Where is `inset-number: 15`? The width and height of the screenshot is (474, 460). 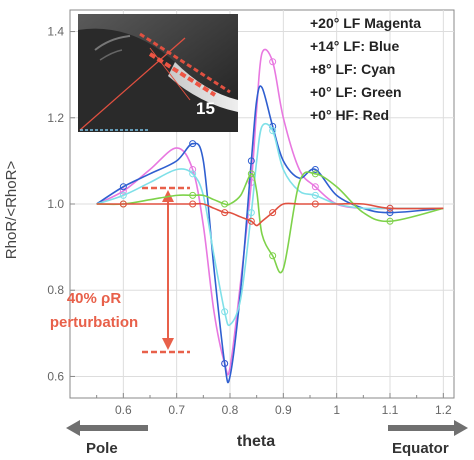 inset-number: 15 is located at coordinates (205, 108).